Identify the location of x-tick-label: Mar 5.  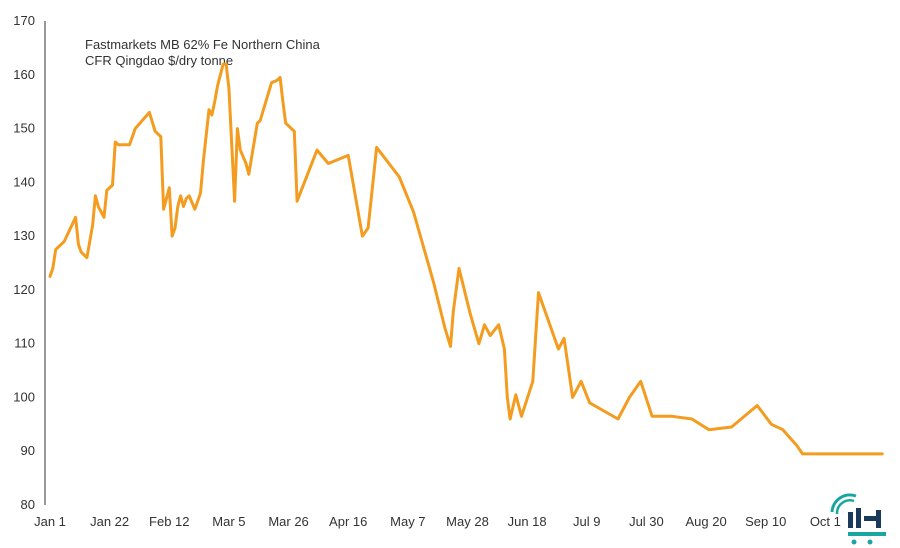
(228, 521).